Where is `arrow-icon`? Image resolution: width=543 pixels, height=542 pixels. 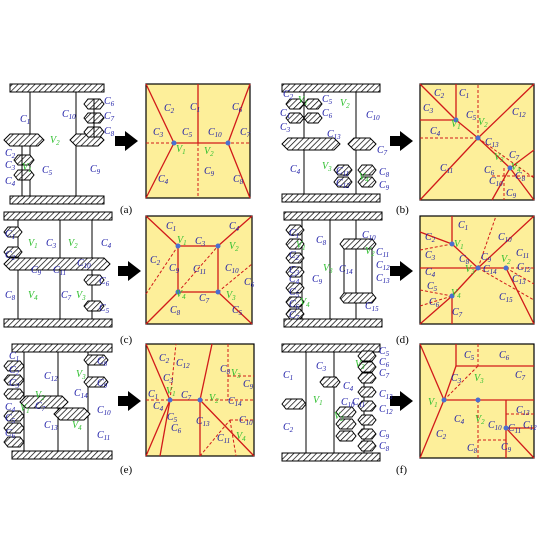 arrow-icon is located at coordinates (126, 141).